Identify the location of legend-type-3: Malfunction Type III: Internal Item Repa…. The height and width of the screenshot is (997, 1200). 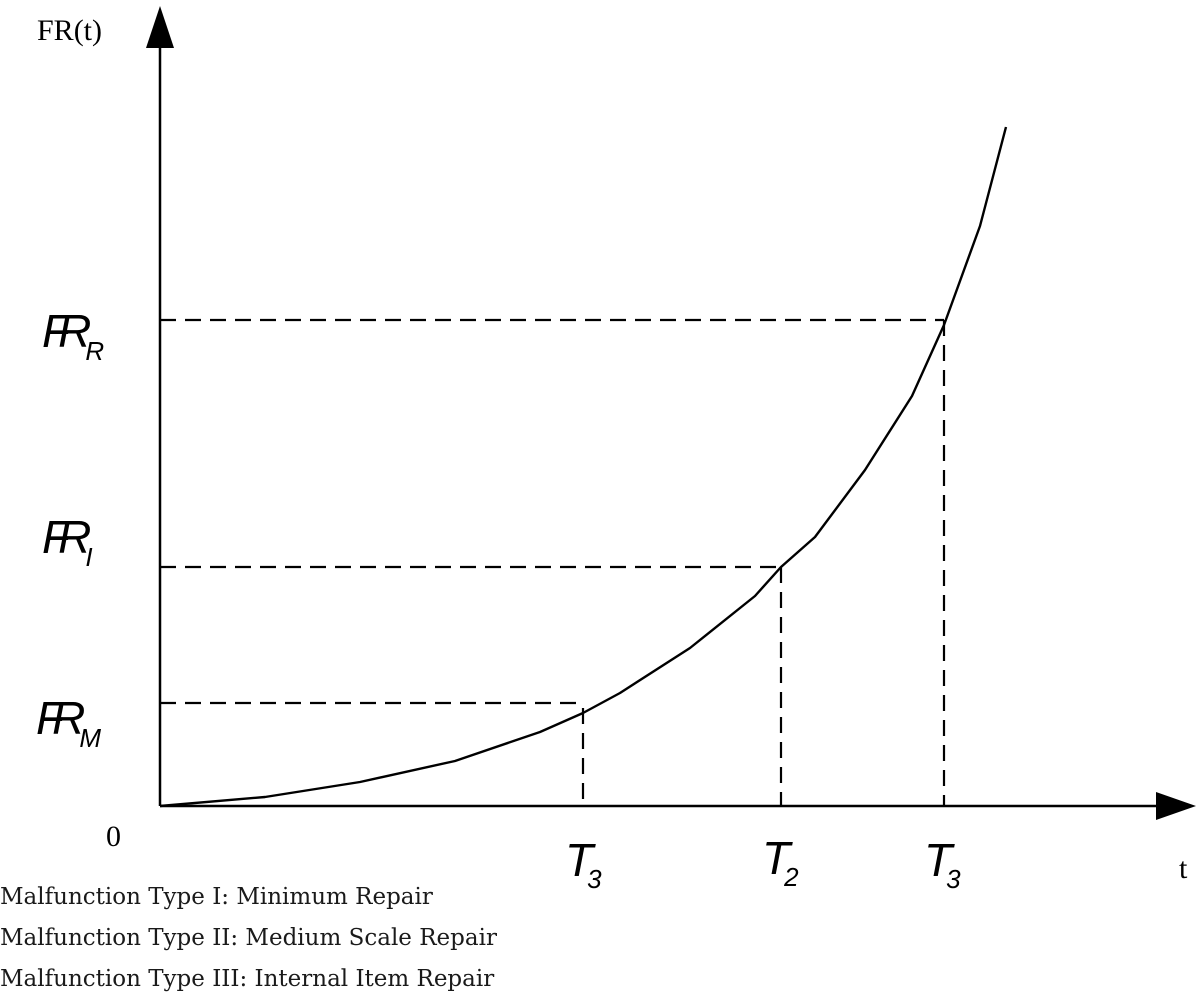
(247, 979).